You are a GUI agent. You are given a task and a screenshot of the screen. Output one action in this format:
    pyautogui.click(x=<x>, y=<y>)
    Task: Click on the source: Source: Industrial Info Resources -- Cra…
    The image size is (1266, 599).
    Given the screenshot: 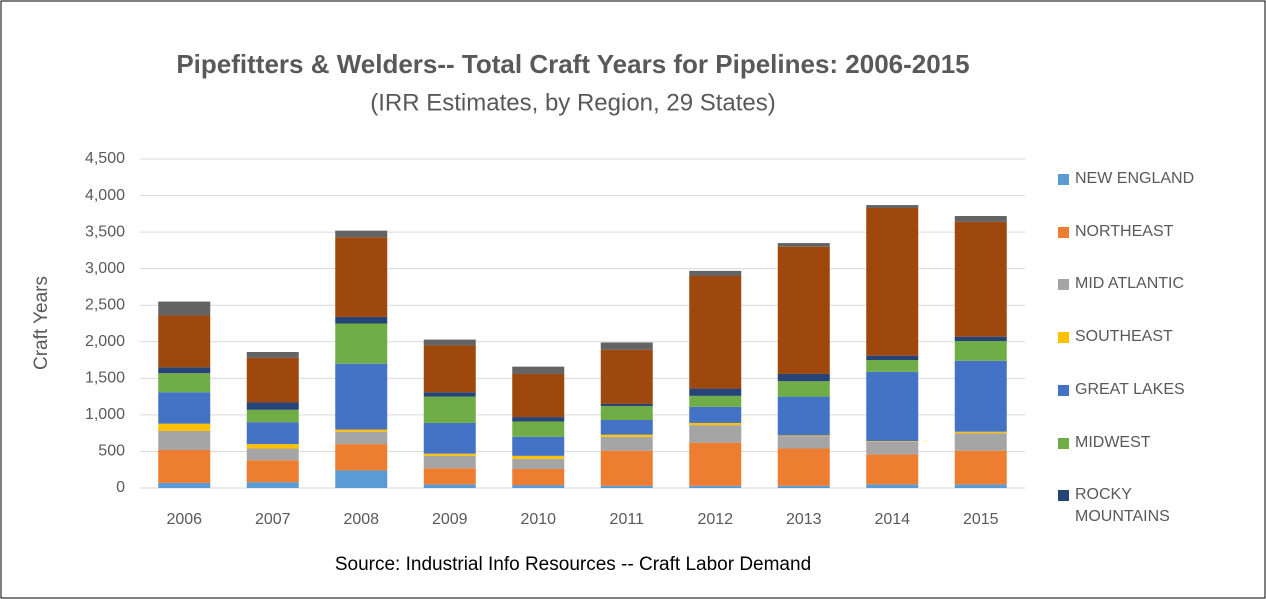 What is the action you would take?
    pyautogui.click(x=573, y=564)
    